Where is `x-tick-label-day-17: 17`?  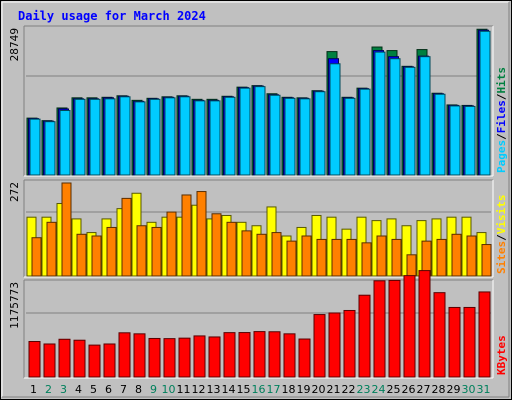 x-tick-label-day-17: 17 is located at coordinates (274, 389).